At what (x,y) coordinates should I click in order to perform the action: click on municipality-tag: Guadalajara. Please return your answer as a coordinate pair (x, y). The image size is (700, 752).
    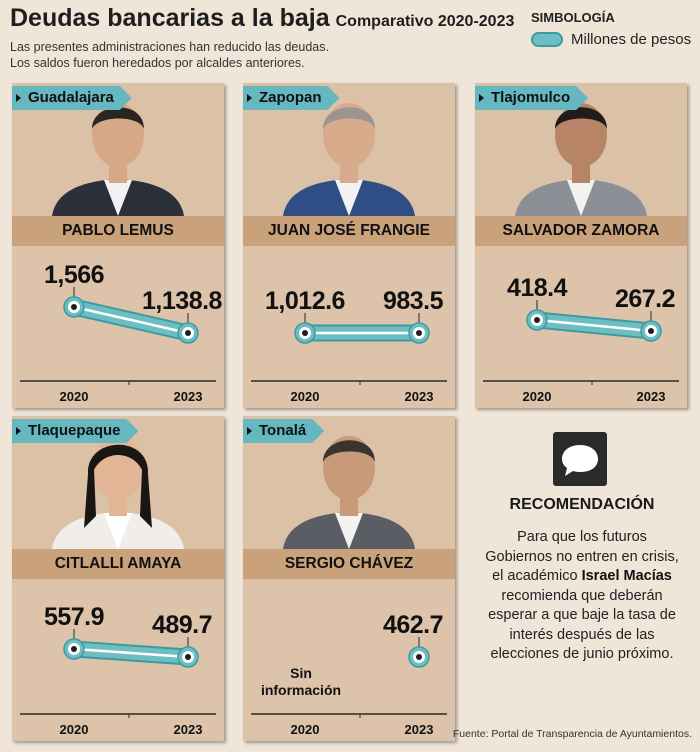
    Looking at the image, I should click on (72, 98).